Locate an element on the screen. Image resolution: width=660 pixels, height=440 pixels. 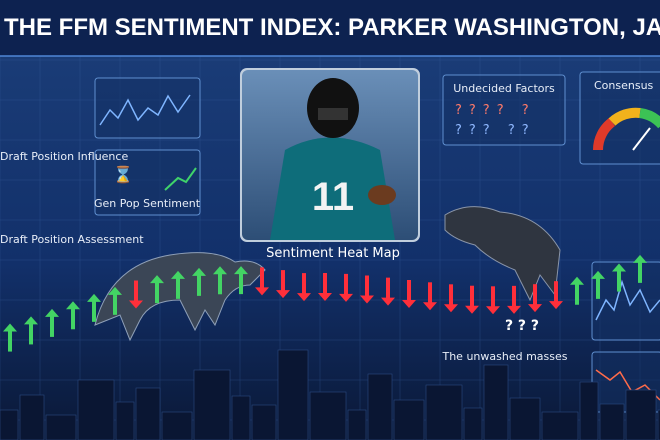
question-marks: ???? ? is located at coordinates (495, 110).